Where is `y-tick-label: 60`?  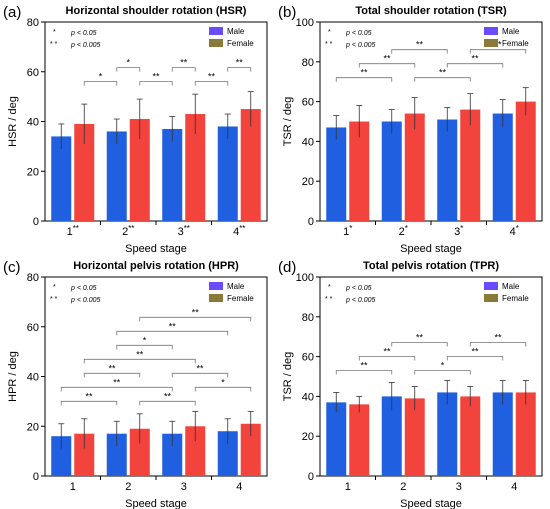
y-tick-label: 60 is located at coordinates (33, 73).